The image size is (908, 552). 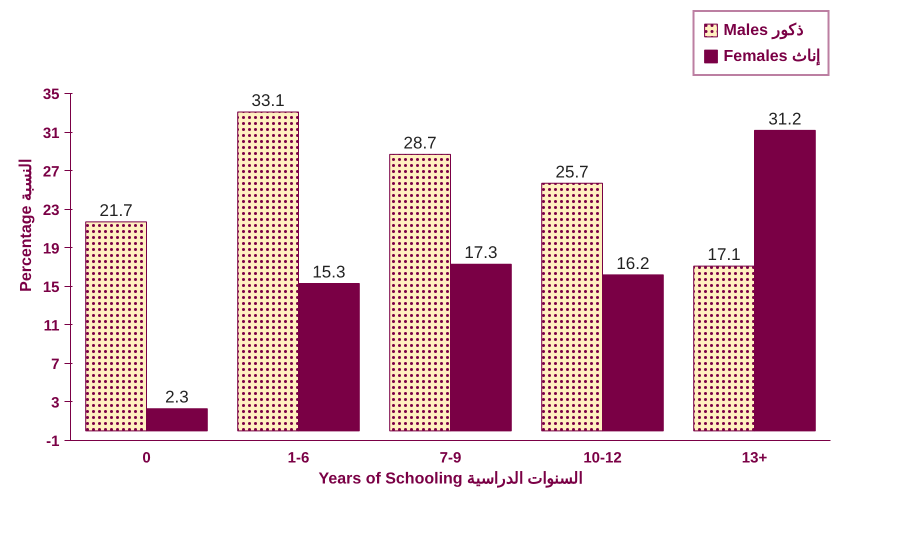 What do you see at coordinates (146, 458) in the screenshot?
I see `x-tick-label: 0` at bounding box center [146, 458].